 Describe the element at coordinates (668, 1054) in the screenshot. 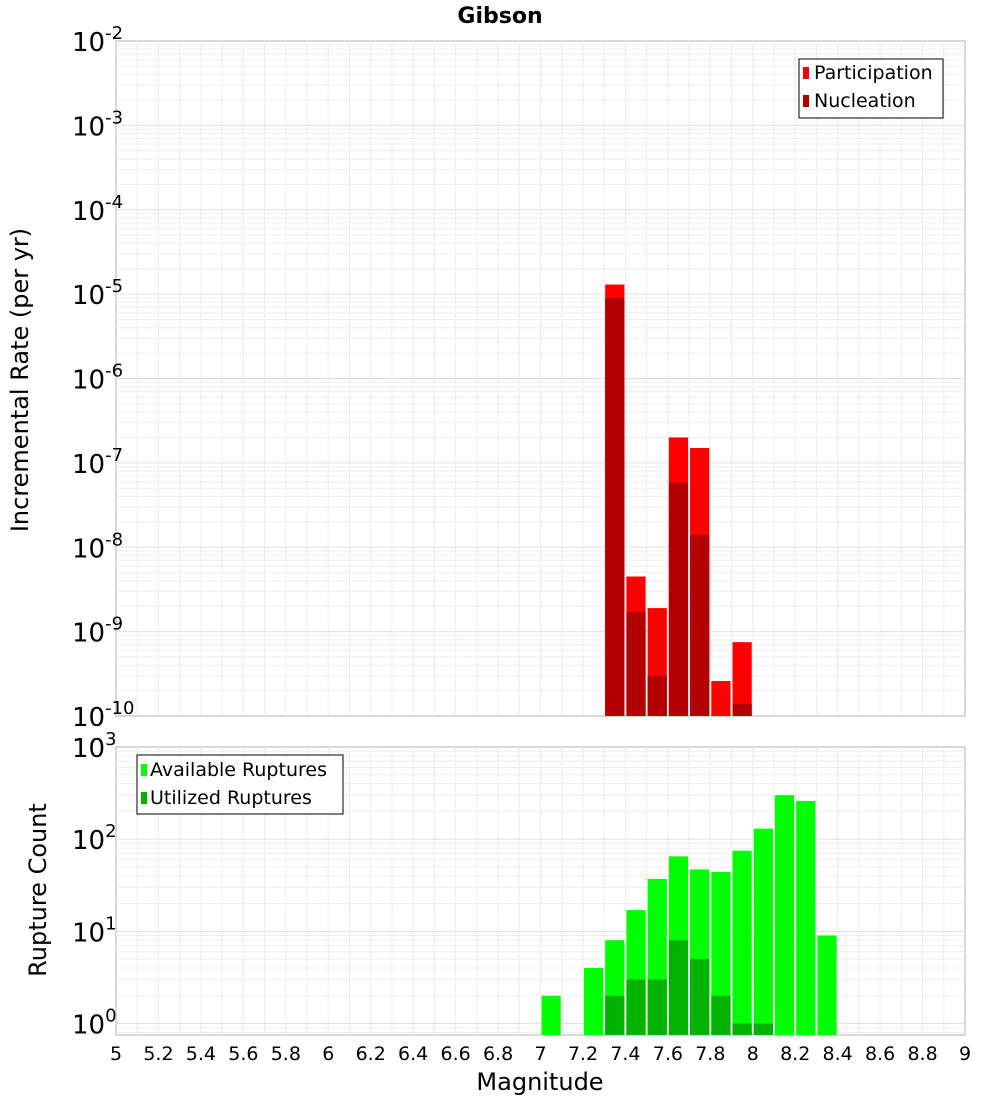

I see `x-tick-label: 7.6` at that location.